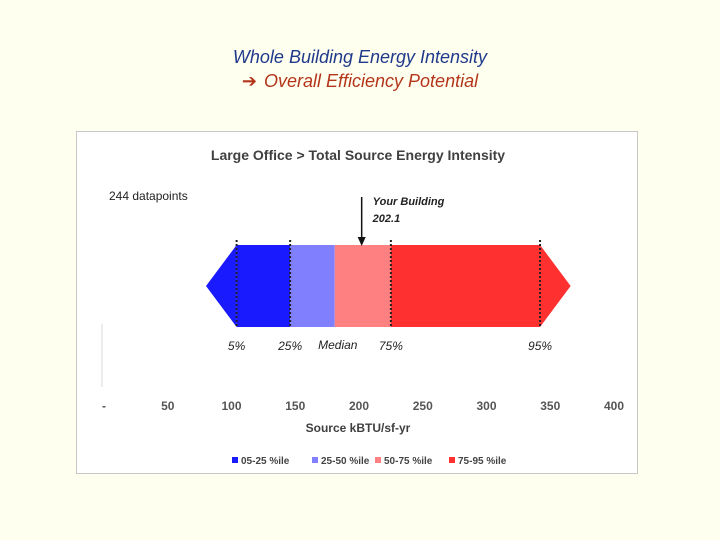 Image resolution: width=720 pixels, height=540 pixels. I want to click on x-tick-label: 400, so click(614, 406).